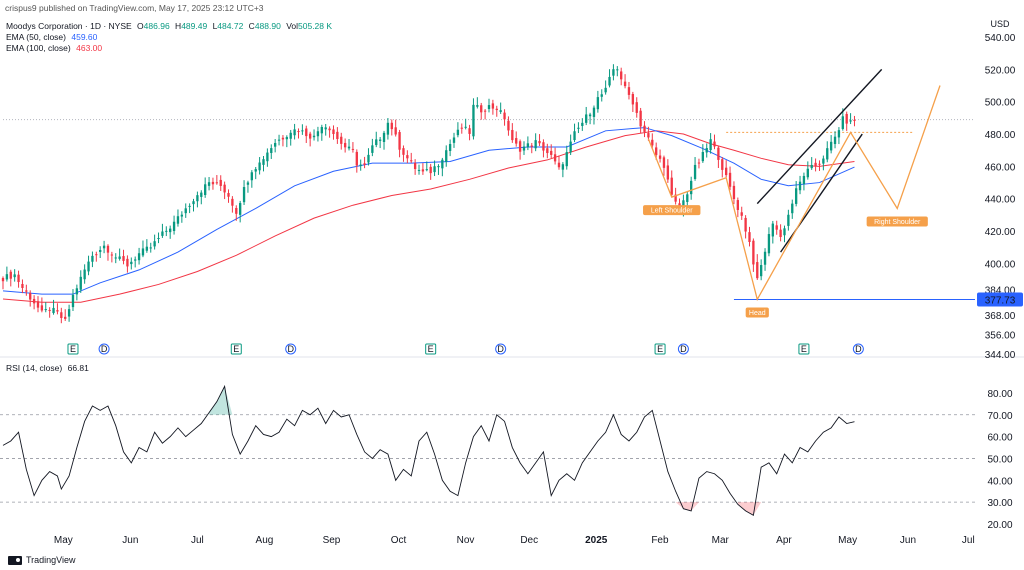 This screenshot has height=570, width=1024. I want to click on dividend-marker-label: D, so click(290, 349).